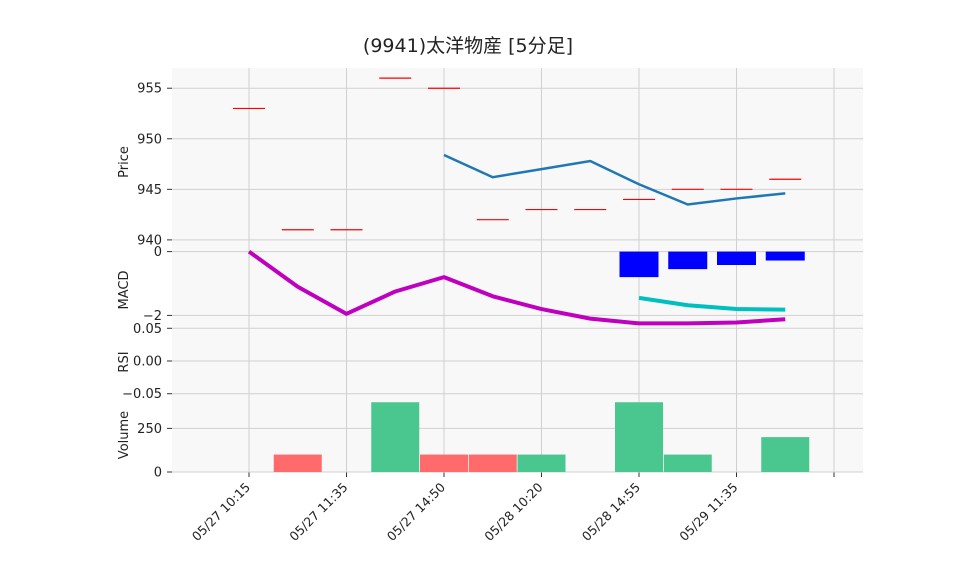 The image size is (958, 579). I want to click on y-tick-label: 250, so click(149, 429).